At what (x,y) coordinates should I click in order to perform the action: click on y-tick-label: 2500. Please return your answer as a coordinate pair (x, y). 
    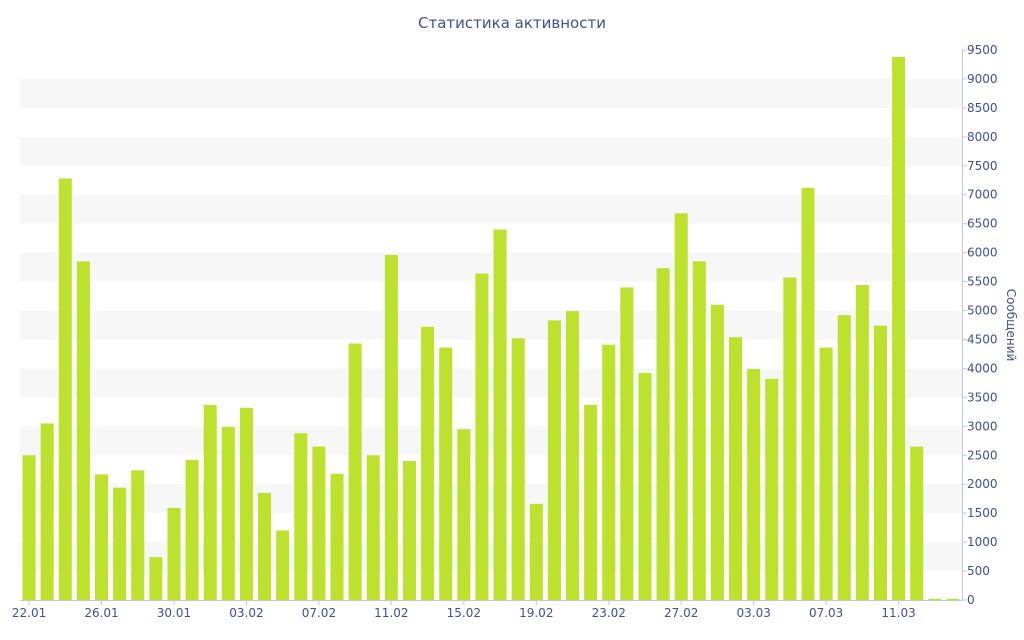
    Looking at the image, I should click on (982, 455).